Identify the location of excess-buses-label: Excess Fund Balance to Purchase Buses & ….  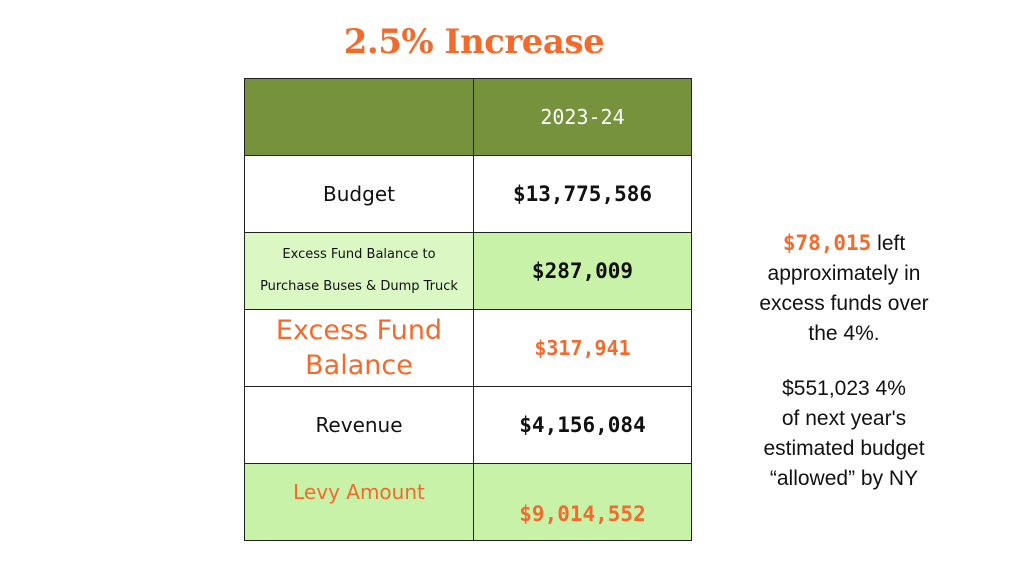
(359, 271).